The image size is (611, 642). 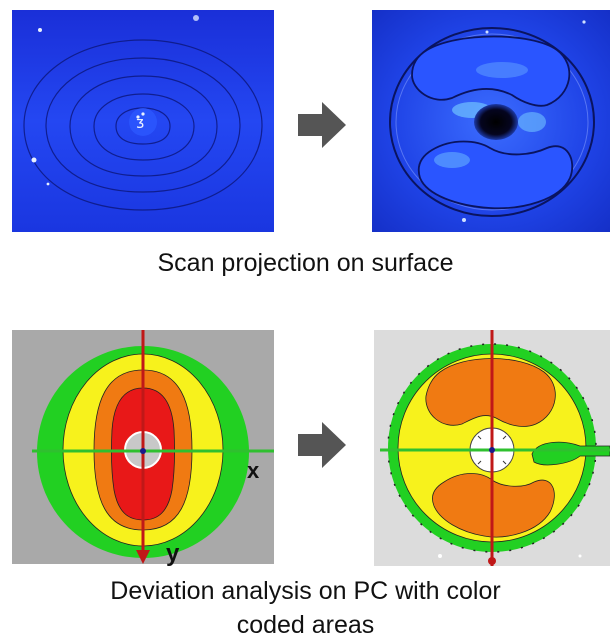 I want to click on scan-projection-image-after, so click(x=491, y=121).